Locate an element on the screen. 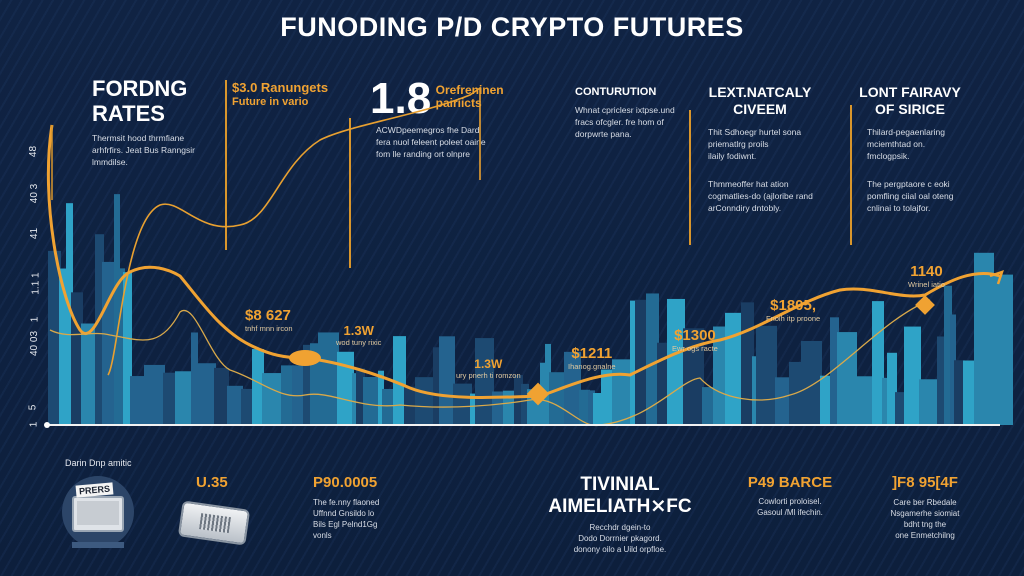  block-heading: AIMELIATH⨯FC is located at coordinates (620, 506).